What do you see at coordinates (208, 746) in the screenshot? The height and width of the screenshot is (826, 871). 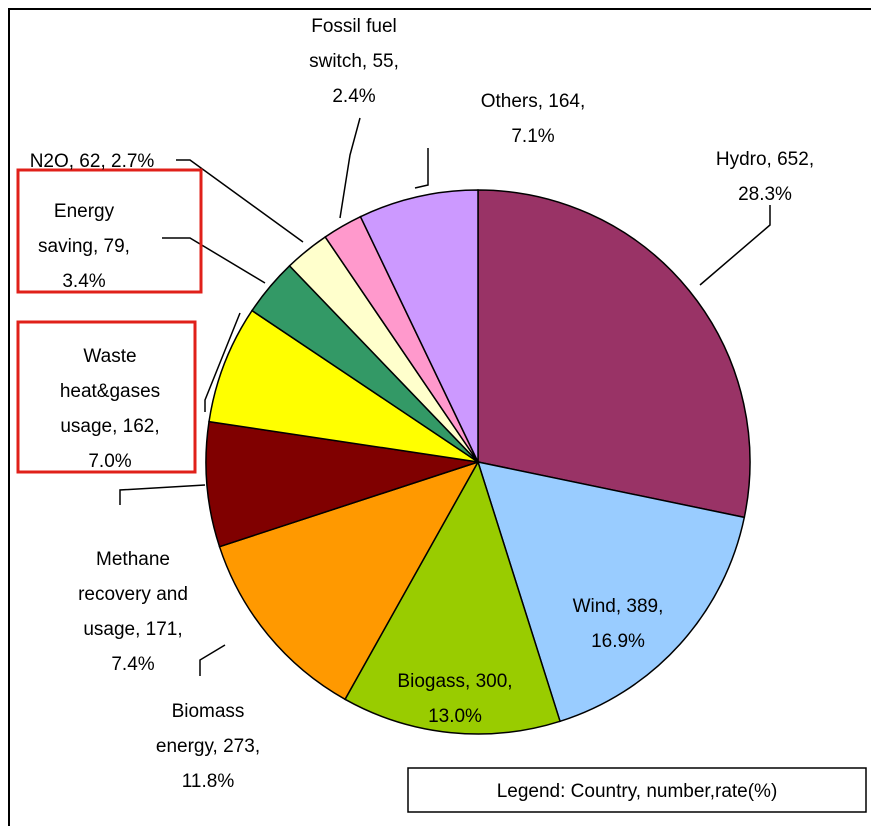 I see `data-label: Biomass energy, 273, 11.8%` at bounding box center [208, 746].